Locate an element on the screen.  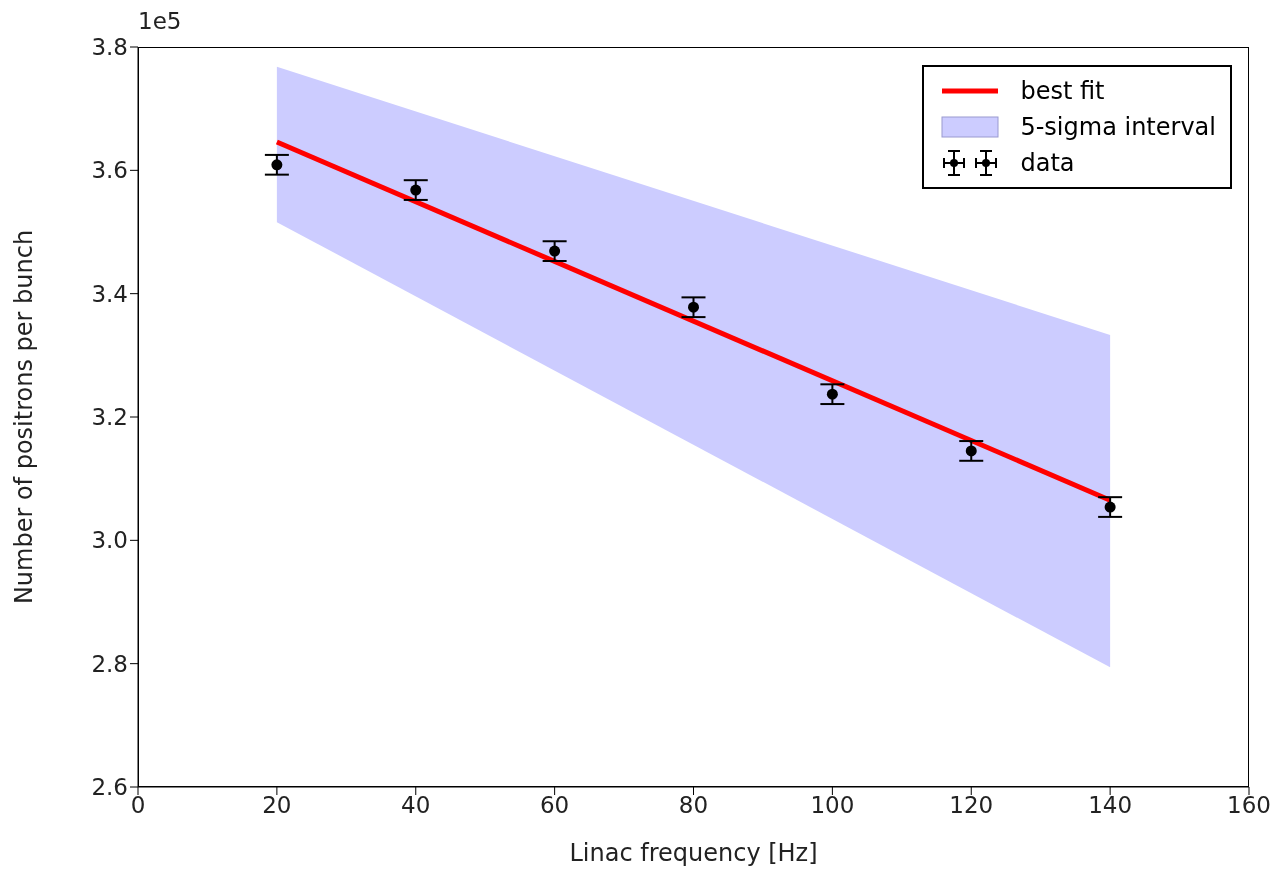
text: 1e5 is located at coordinates (160, 21).